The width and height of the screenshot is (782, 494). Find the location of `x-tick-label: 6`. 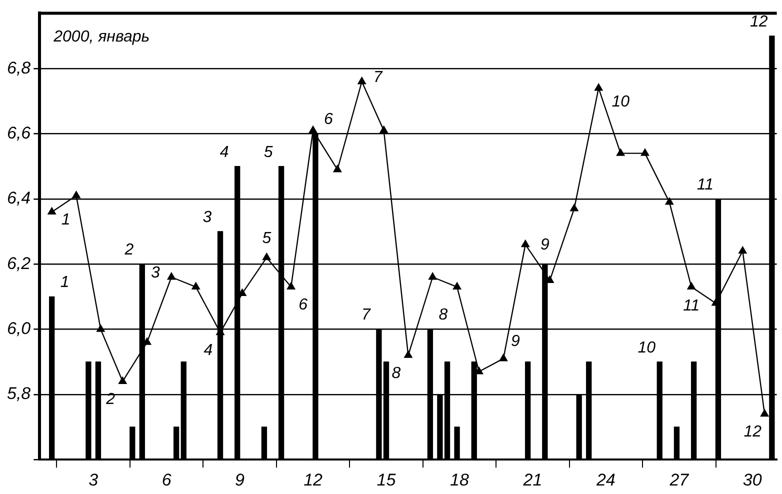

x-tick-label: 6 is located at coordinates (167, 480).